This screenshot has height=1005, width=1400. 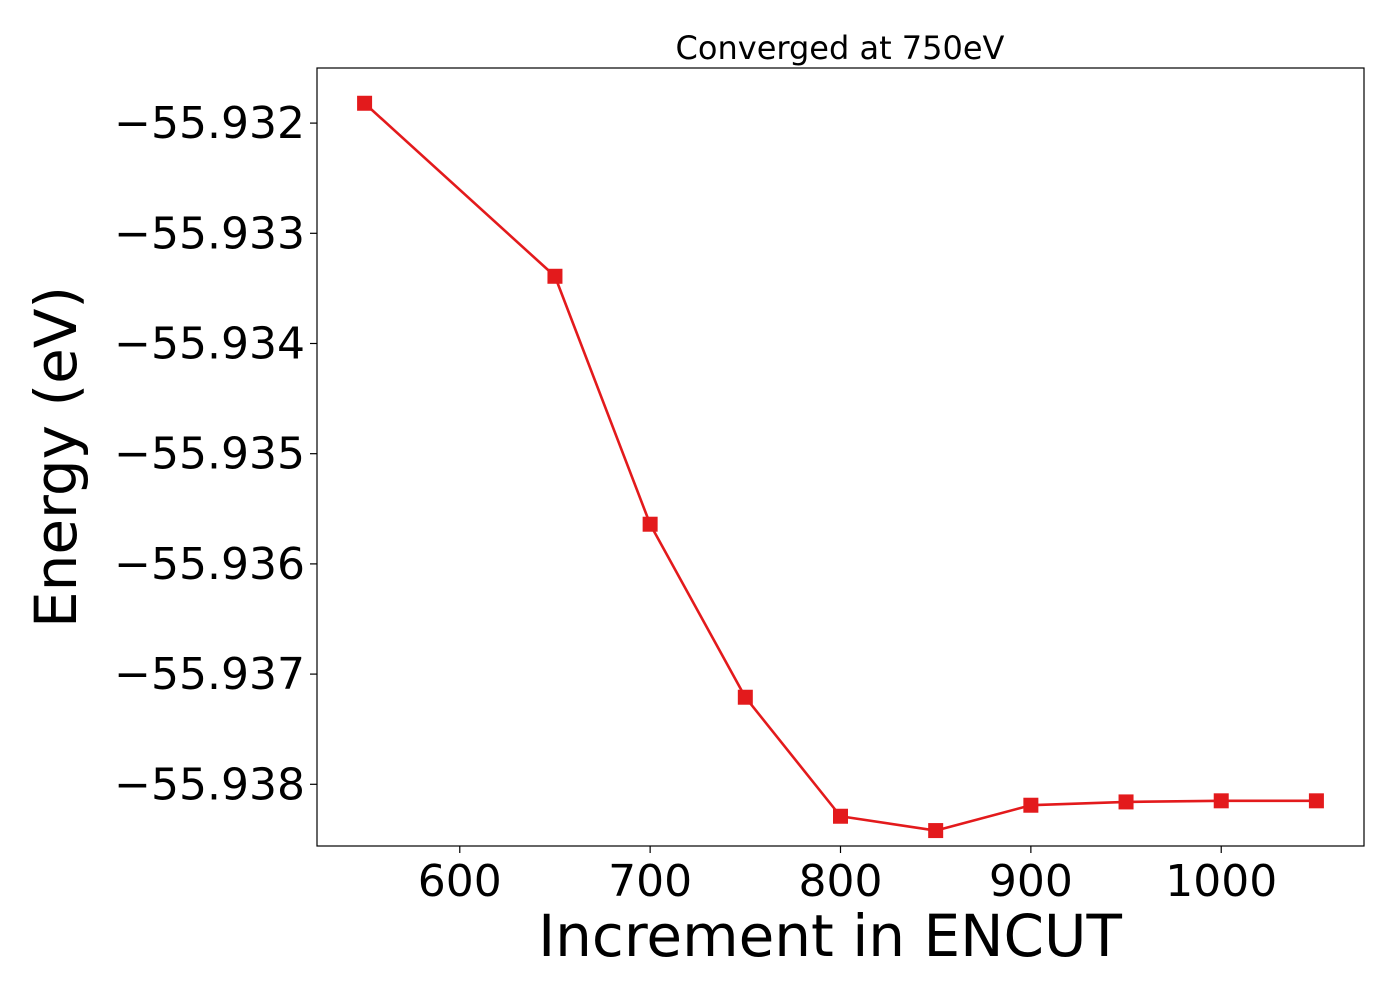 I want to click on x-tick-label: 800, so click(x=841, y=881).